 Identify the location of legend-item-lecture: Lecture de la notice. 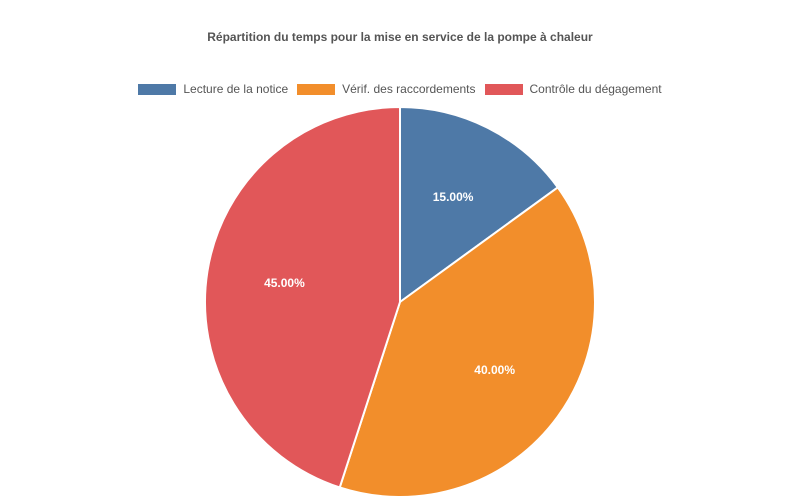
(213, 89).